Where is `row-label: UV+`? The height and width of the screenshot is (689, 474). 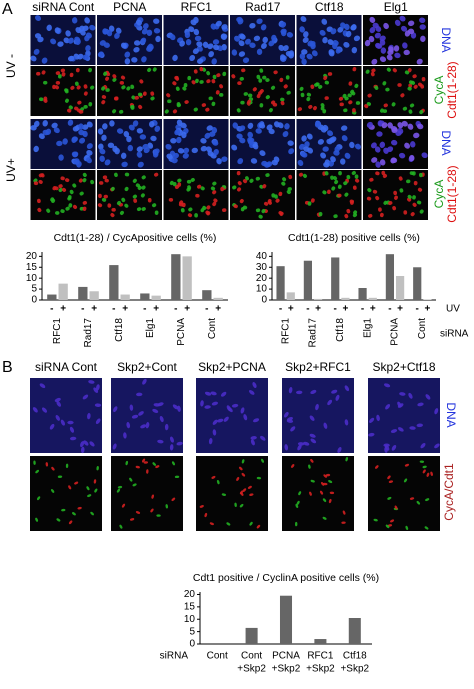 row-label: UV+ is located at coordinates (11, 170).